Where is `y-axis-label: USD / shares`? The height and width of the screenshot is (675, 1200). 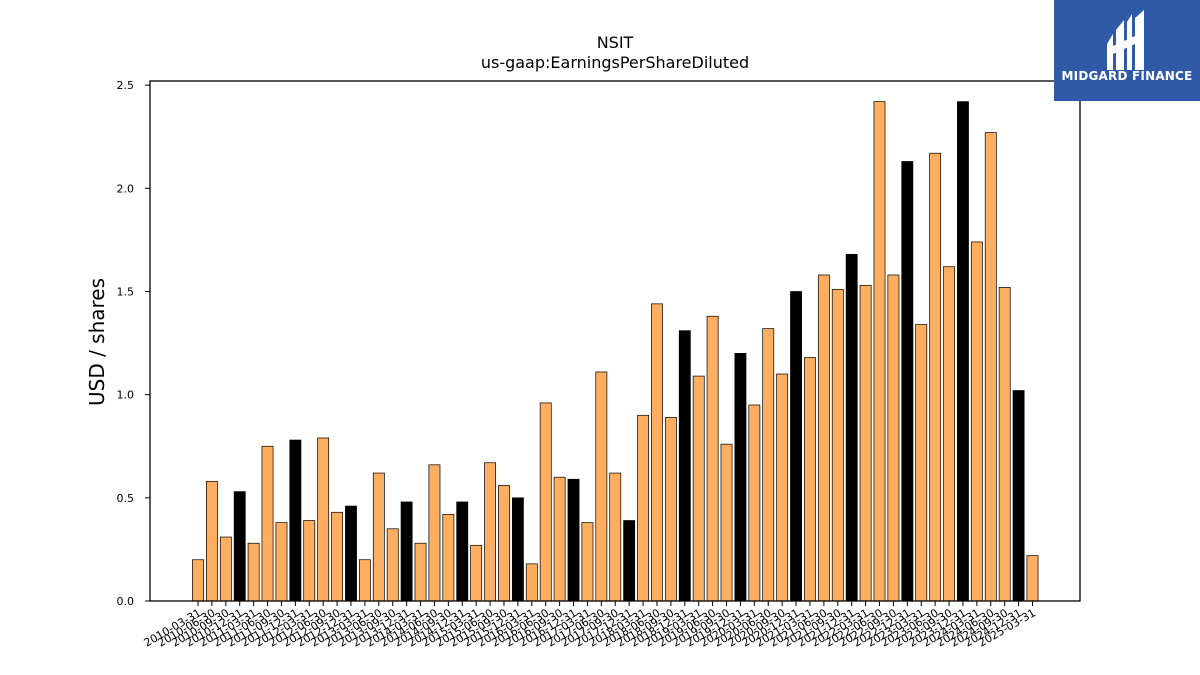 y-axis-label: USD / shares is located at coordinates (97, 342).